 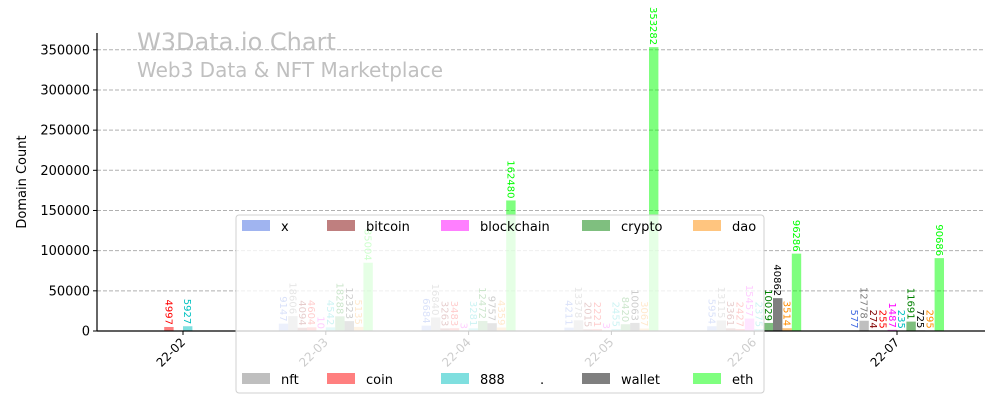 What do you see at coordinates (285, 227) in the screenshot?
I see `legend-label: x` at bounding box center [285, 227].